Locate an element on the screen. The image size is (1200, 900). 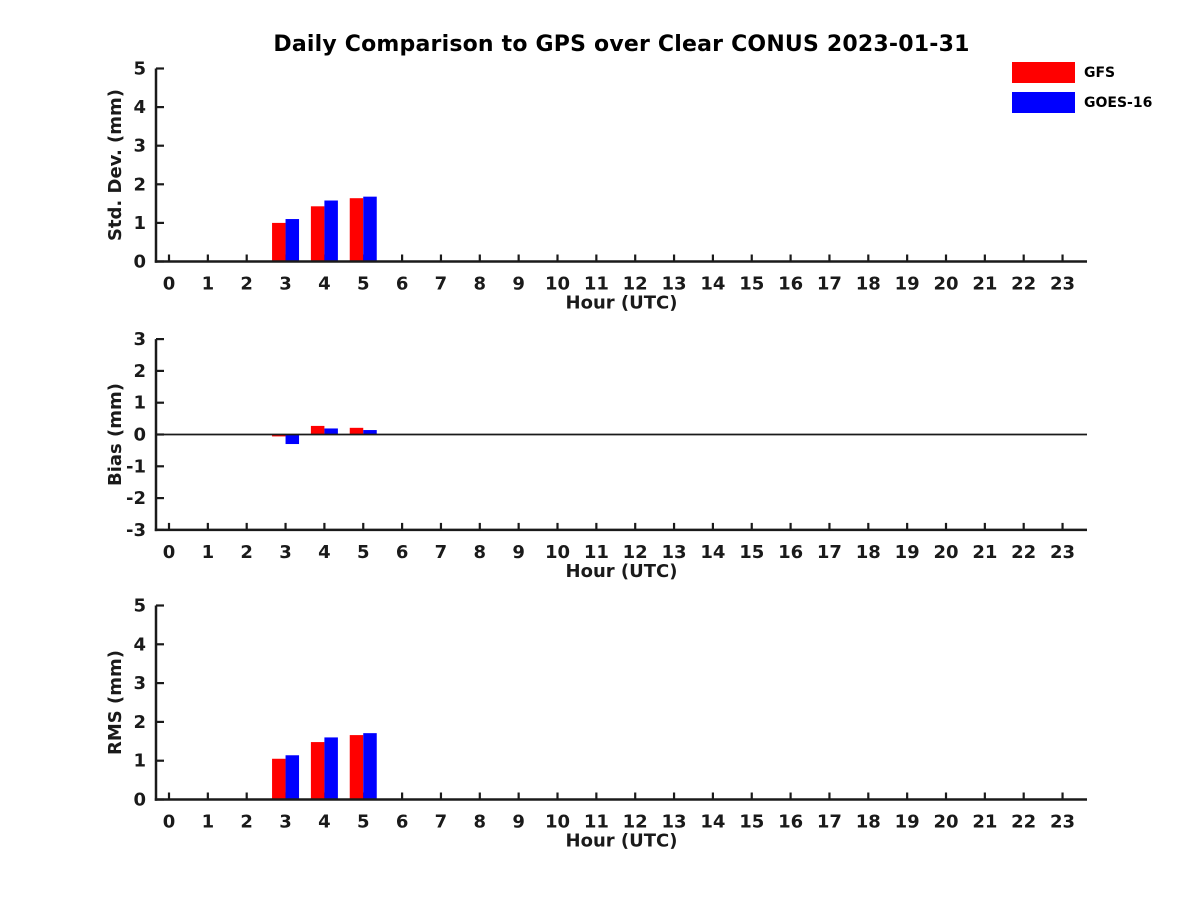
x-tick-label: 3 is located at coordinates (285, 284).